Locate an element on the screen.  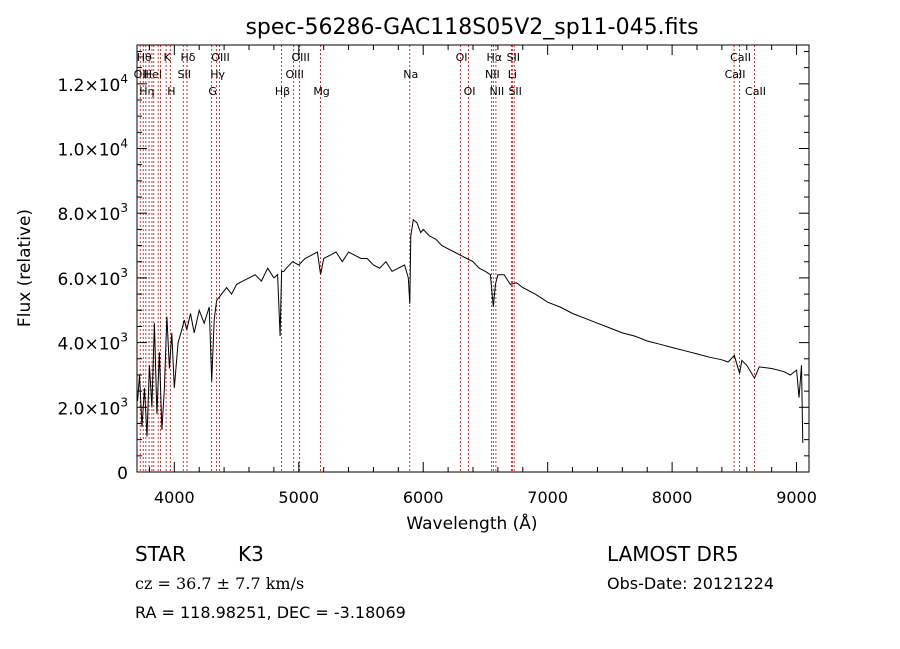
survey-label: LAMOST DR5 is located at coordinates (673, 554).